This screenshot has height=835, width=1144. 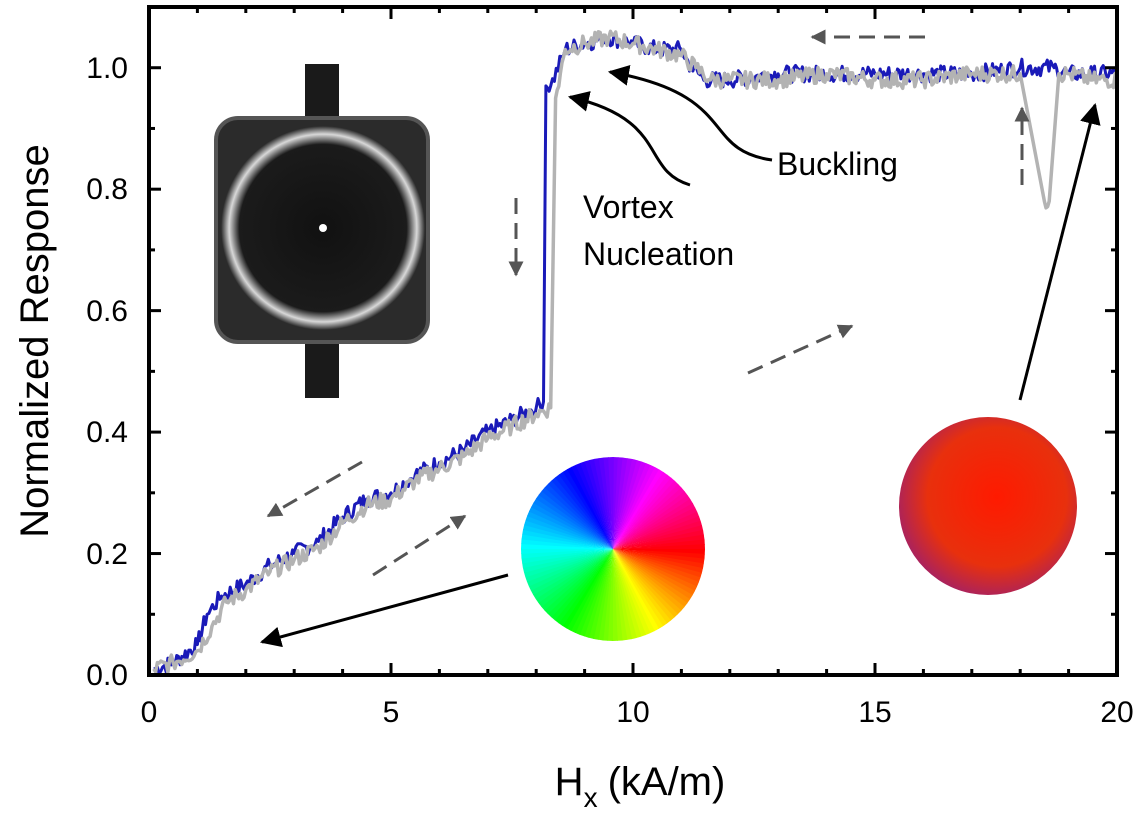 I want to click on xtick-label: 0, so click(x=149, y=712).